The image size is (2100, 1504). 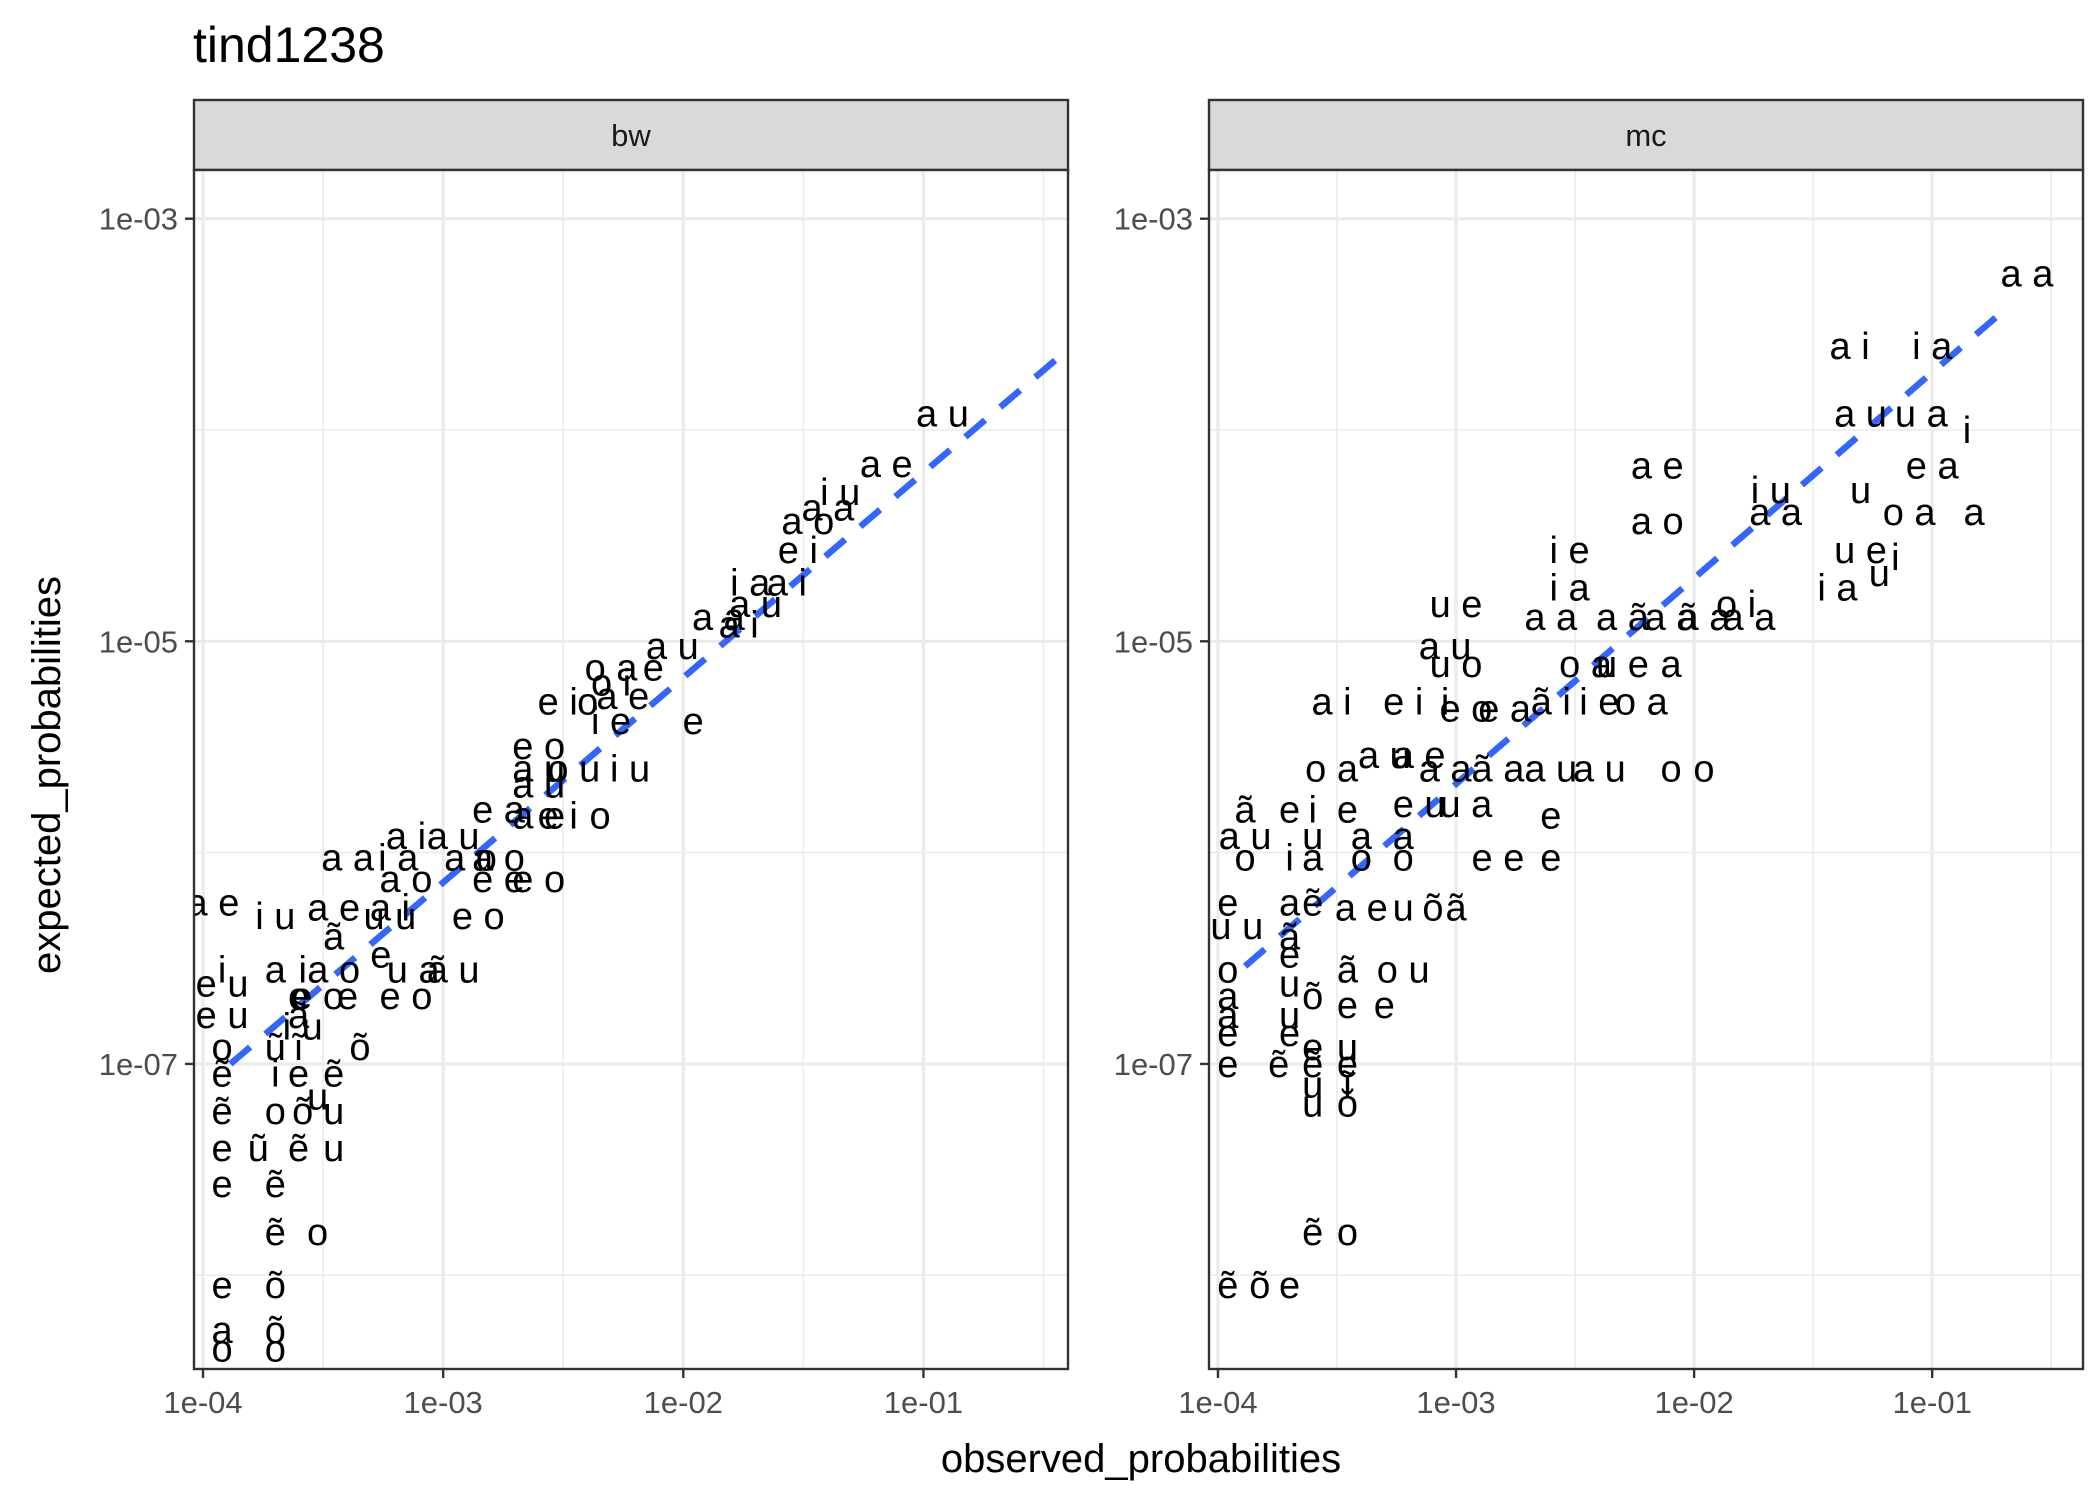 I want to click on chart-title: tind1238, so click(x=289, y=45).